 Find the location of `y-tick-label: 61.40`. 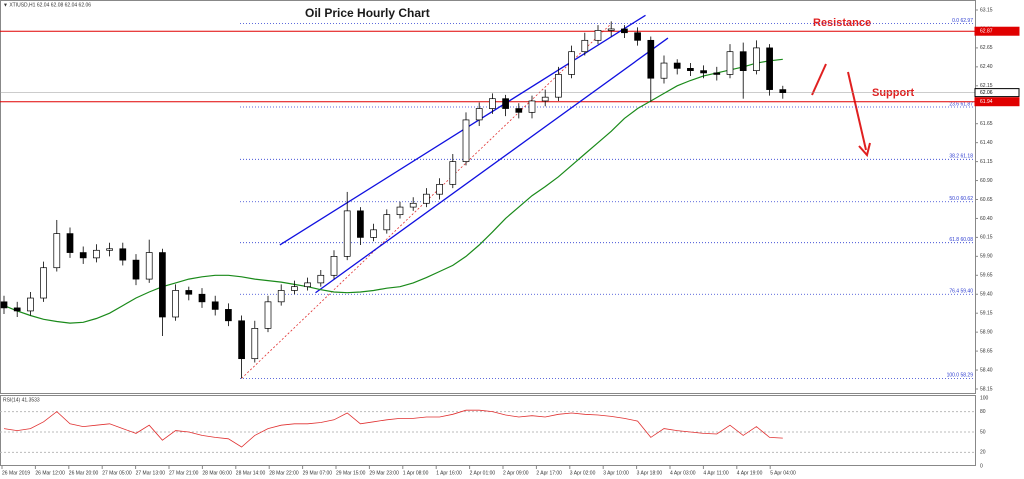

y-tick-label: 61.40 is located at coordinates (986, 143).